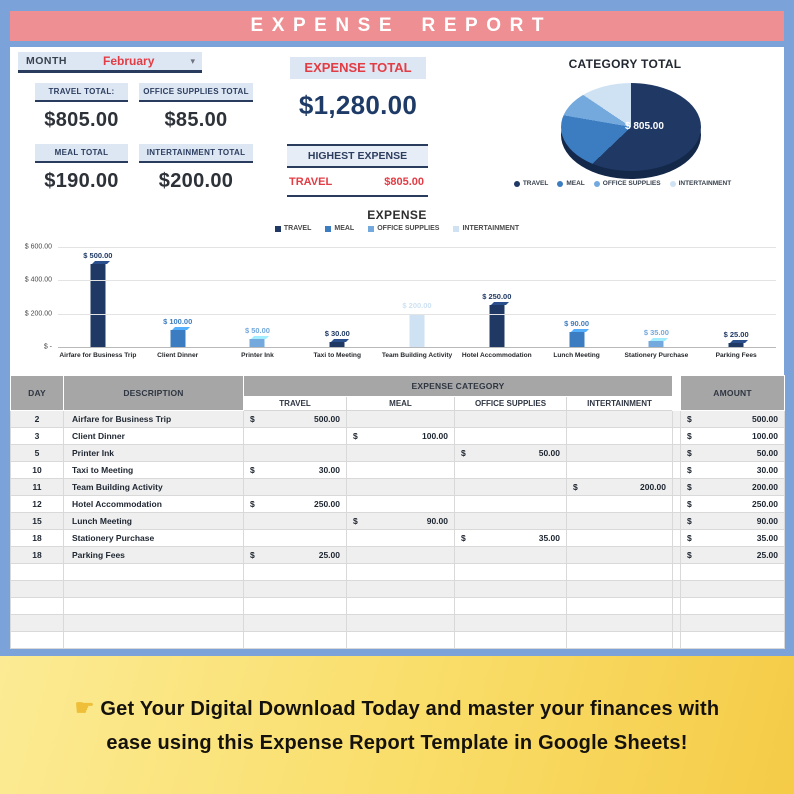 The height and width of the screenshot is (794, 794). What do you see at coordinates (400, 436) in the screenshot?
I see `cell-meal: $100.00` at bounding box center [400, 436].